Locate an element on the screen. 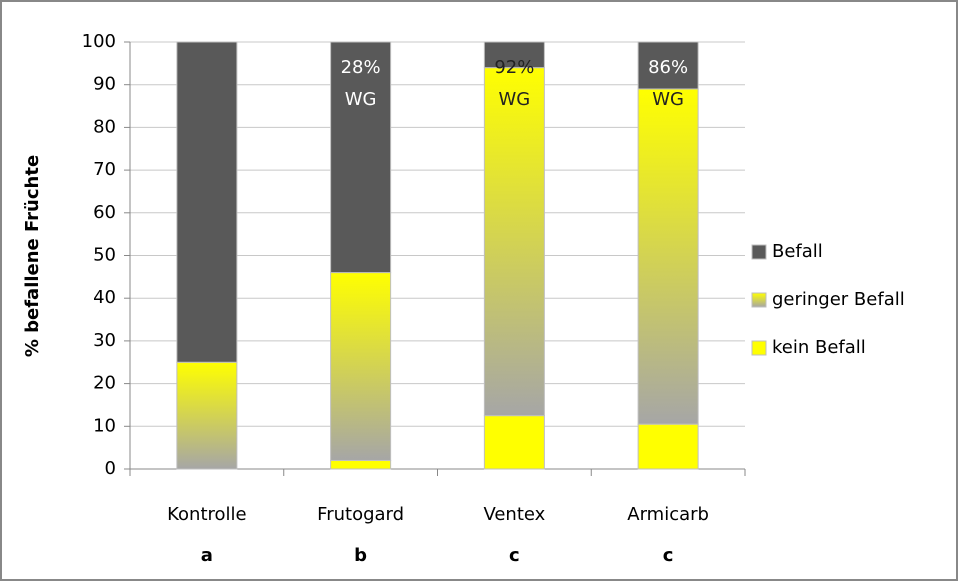 This screenshot has width=958, height=585. y-tick-label: 30 is located at coordinates (104, 340).